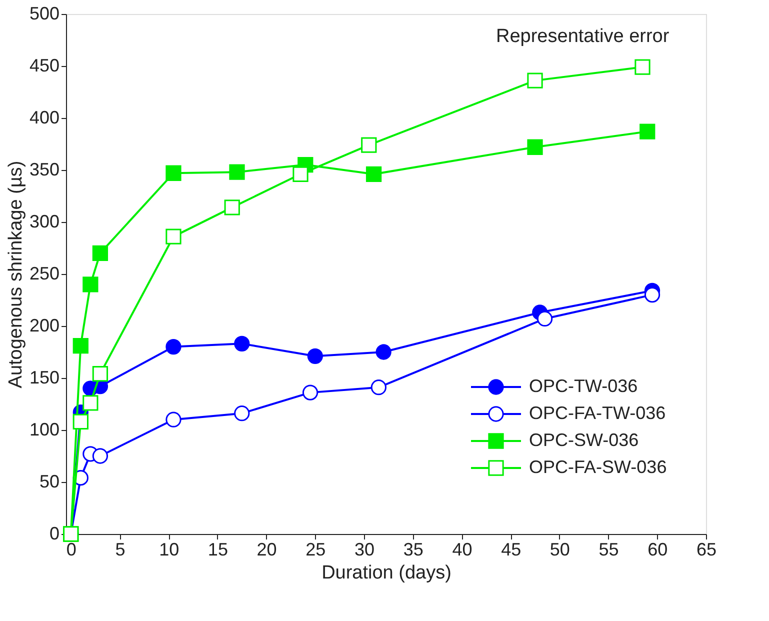 The image size is (769, 621). Describe the element at coordinates (44, 378) in the screenshot. I see `y-tick-label: 150` at that location.